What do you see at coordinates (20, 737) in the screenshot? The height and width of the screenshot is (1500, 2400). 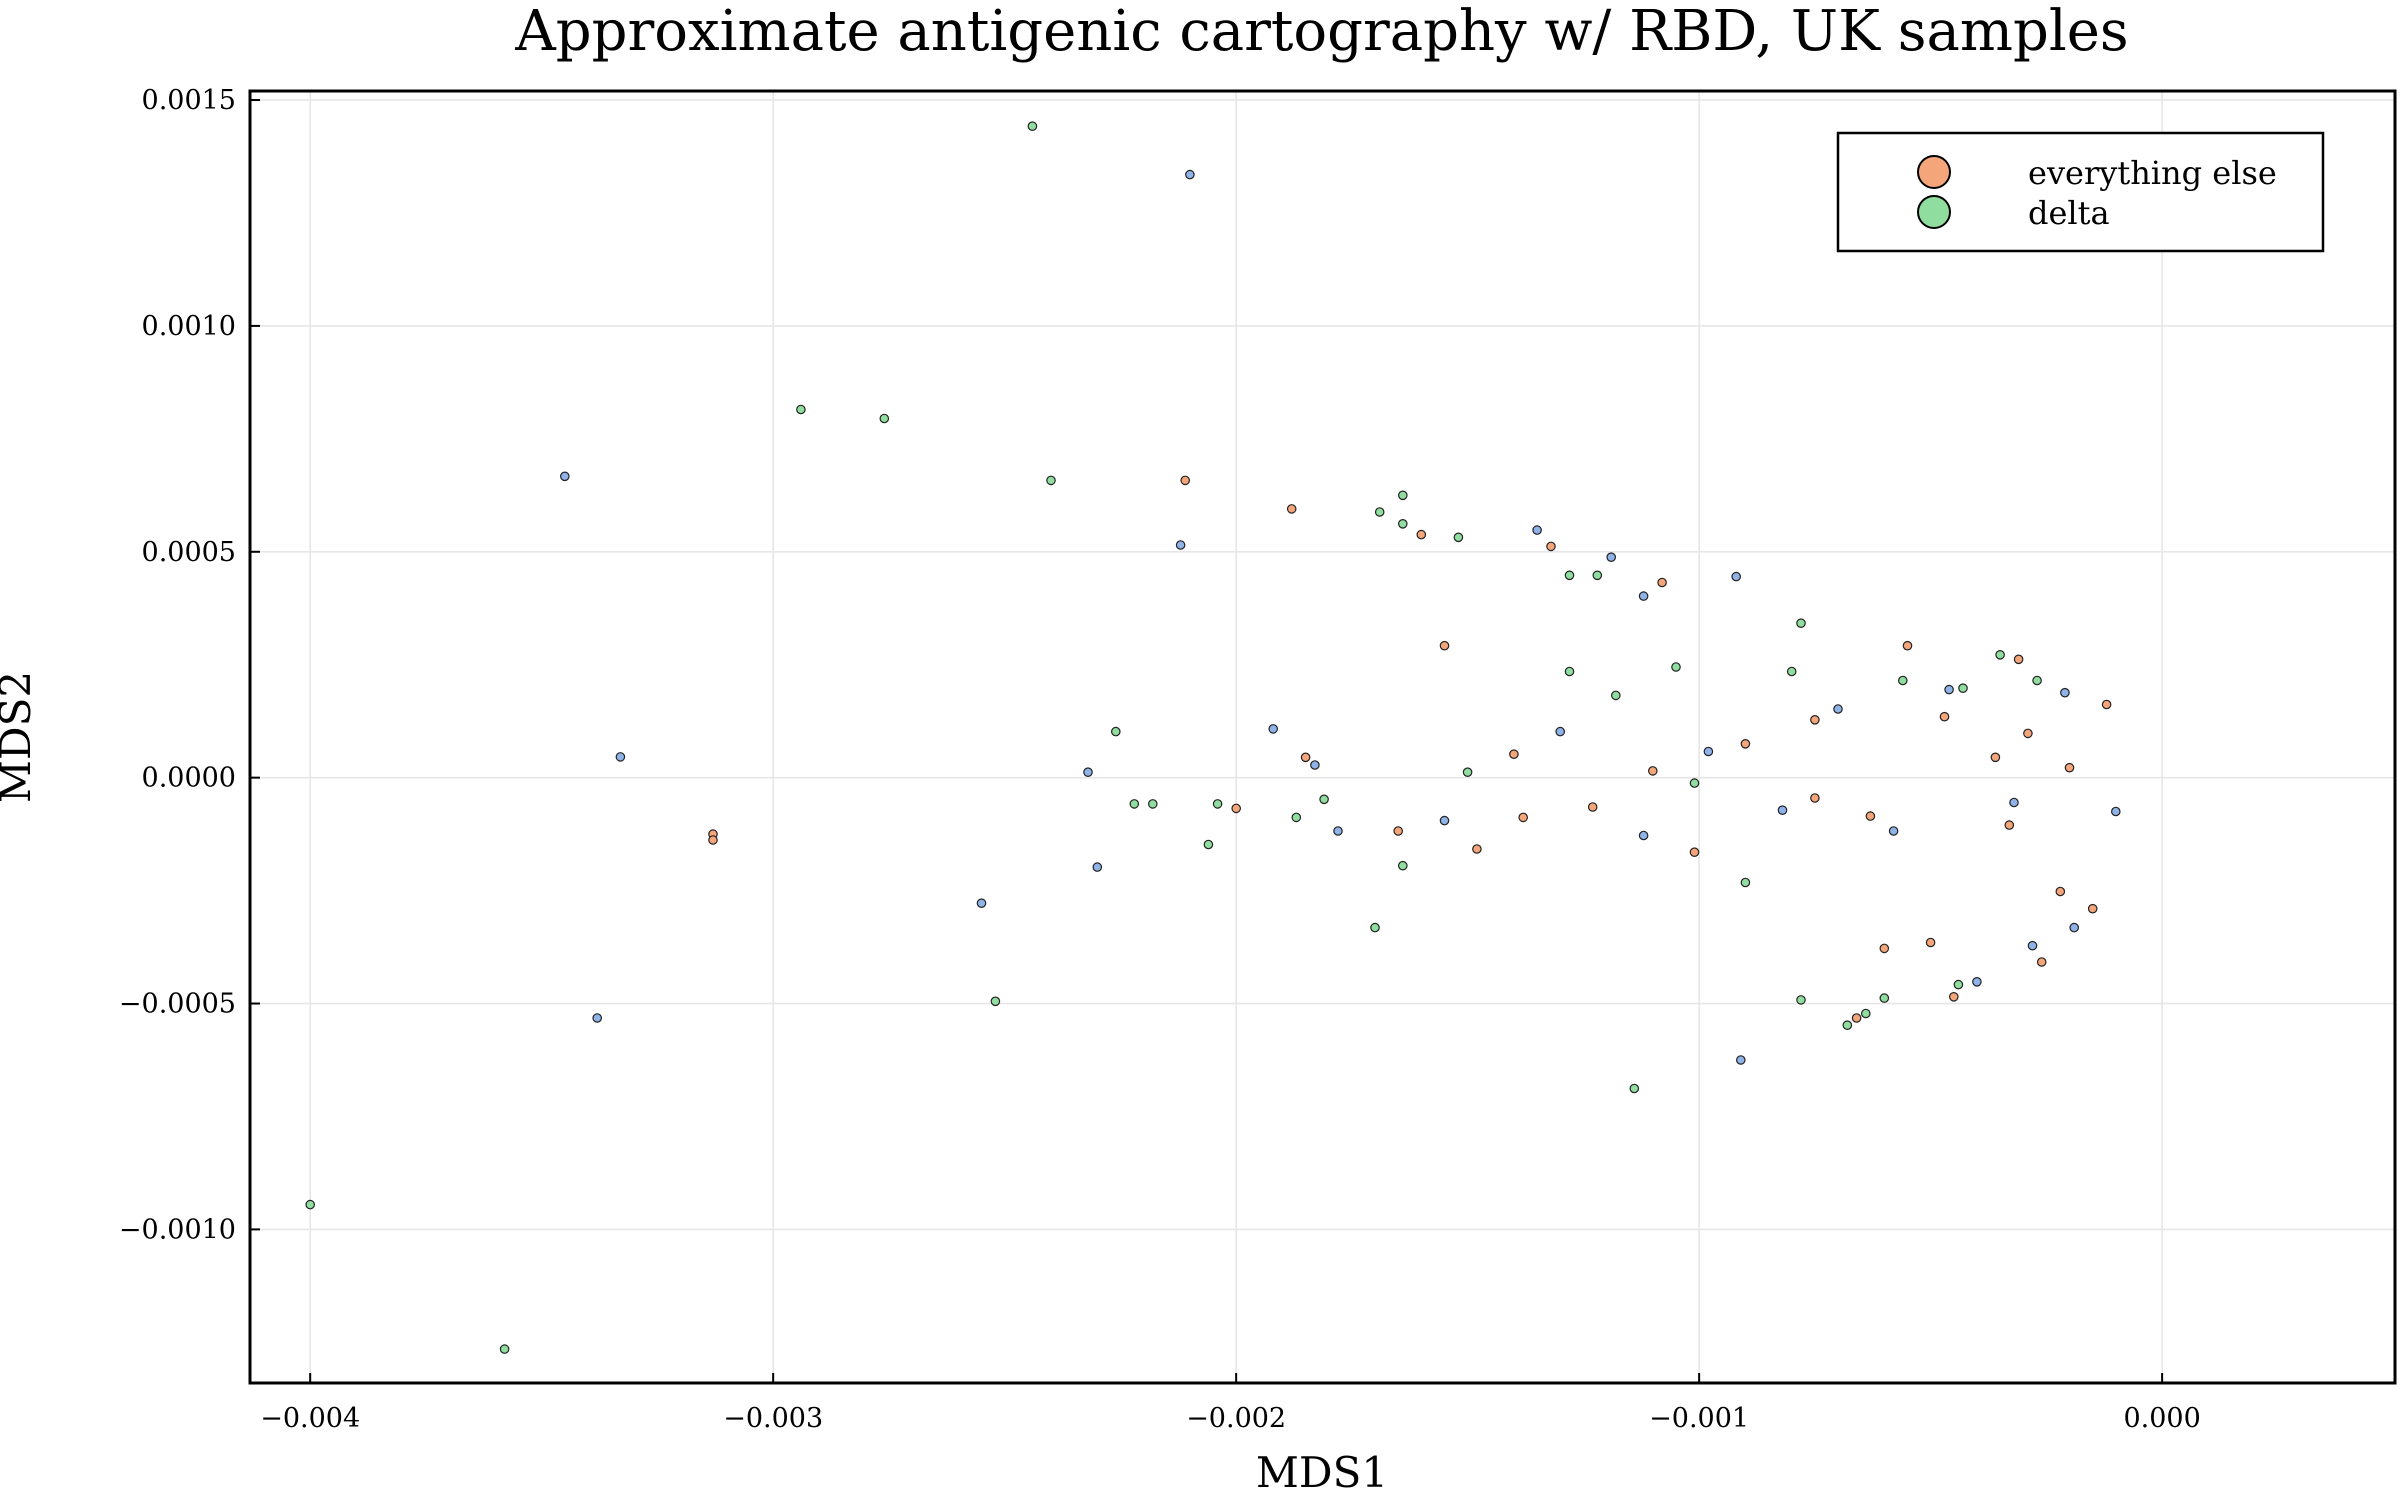 I see `y-axis-label: MDS2` at bounding box center [20, 737].